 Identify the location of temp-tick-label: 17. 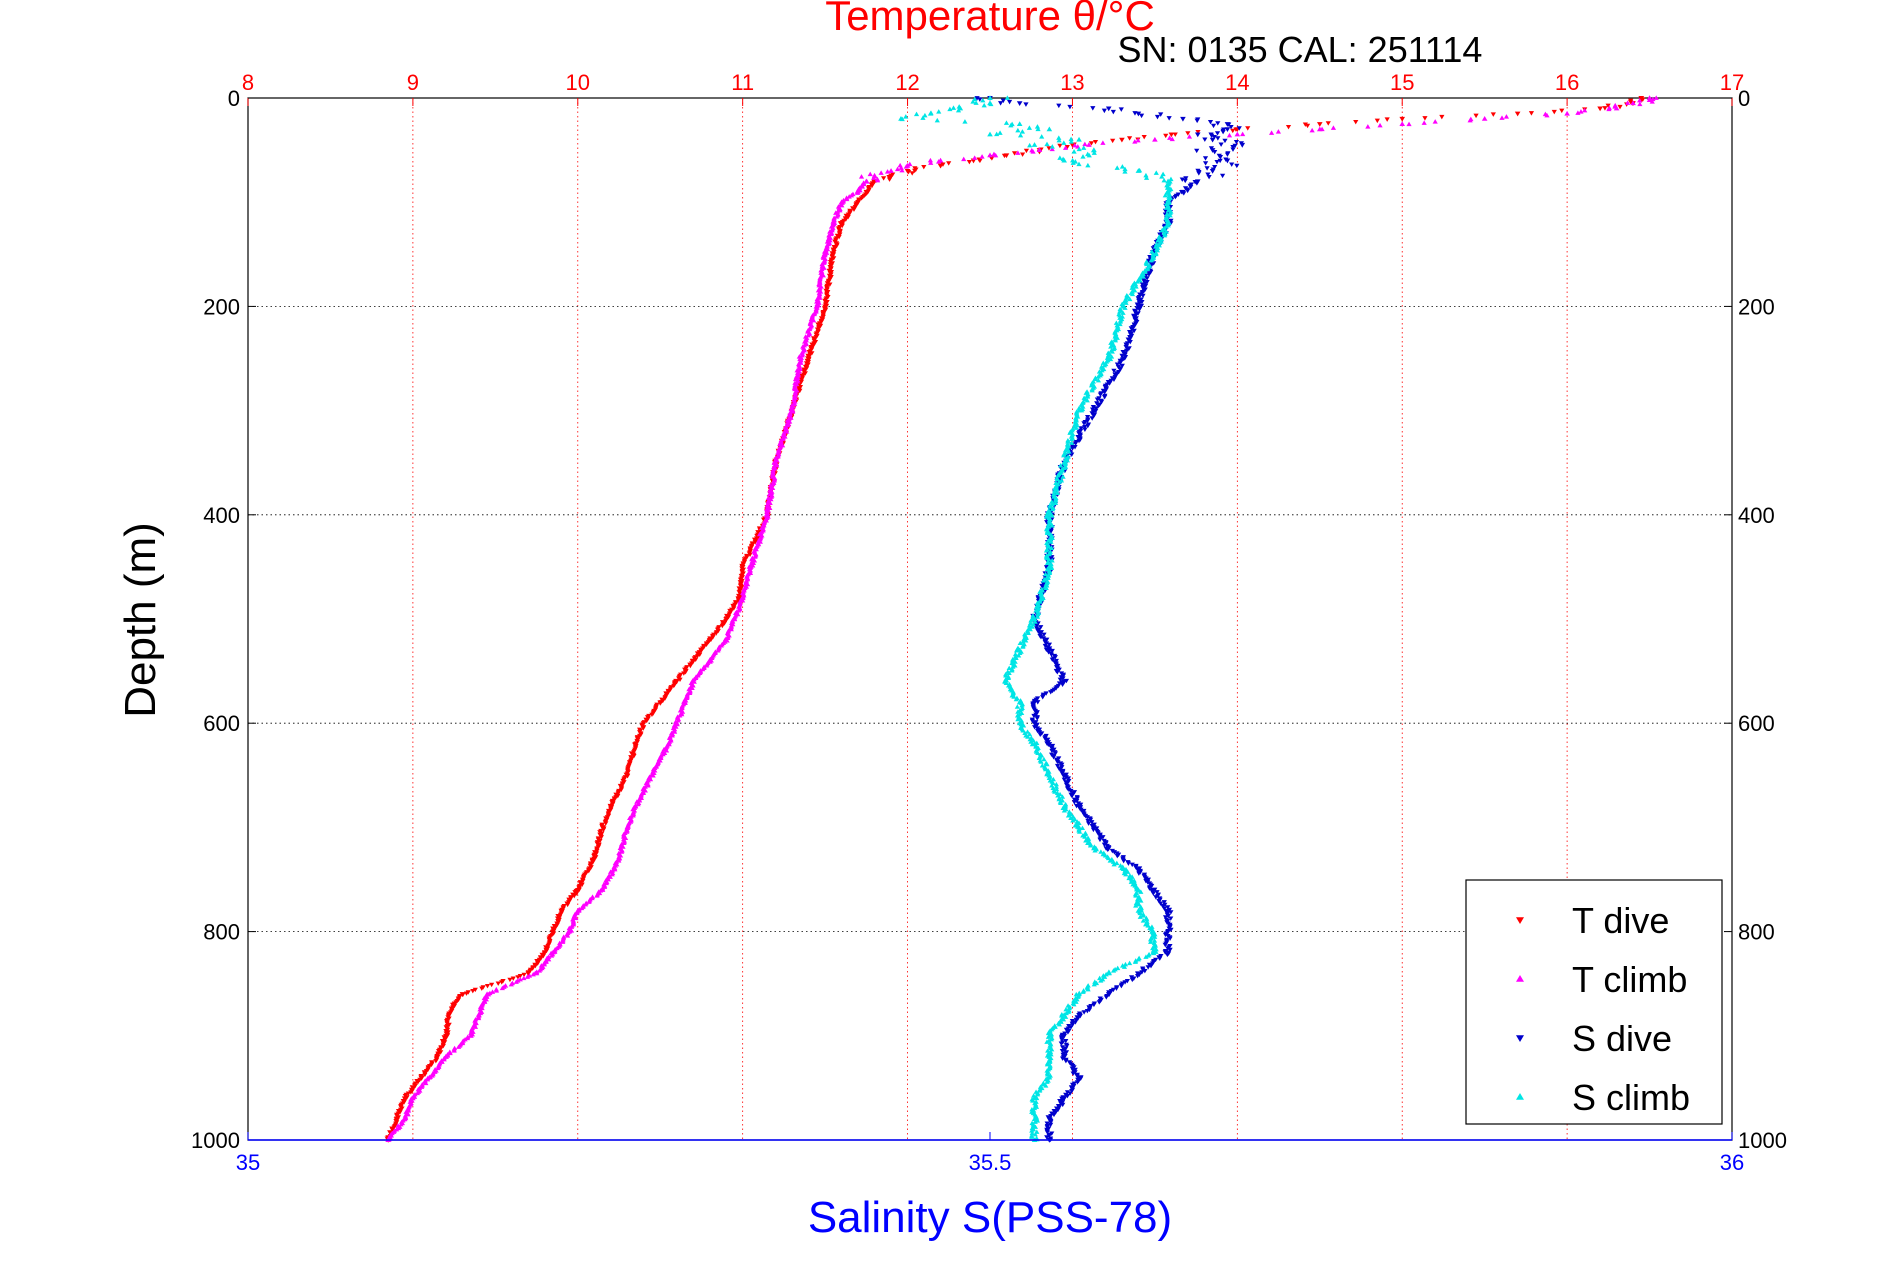
(1732, 82).